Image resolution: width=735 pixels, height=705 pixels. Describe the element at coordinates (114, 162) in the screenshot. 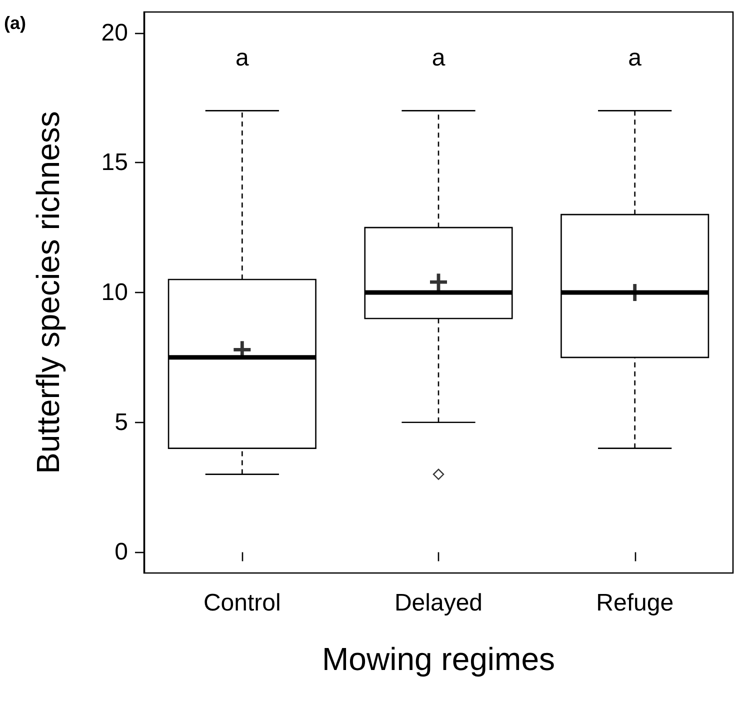

I see `y-tick-label: 15` at that location.